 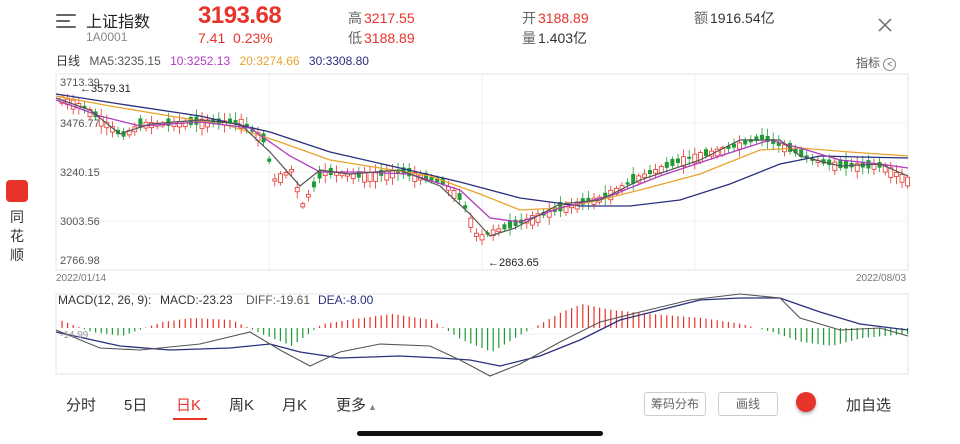 I want to click on draw-line-button: 画线, so click(x=748, y=404).